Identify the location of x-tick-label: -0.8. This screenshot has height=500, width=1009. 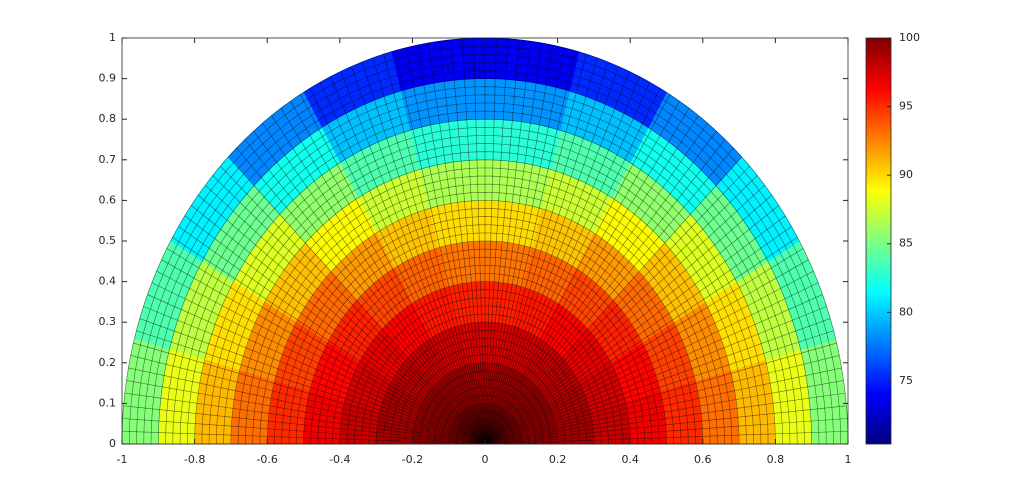
(194, 459).